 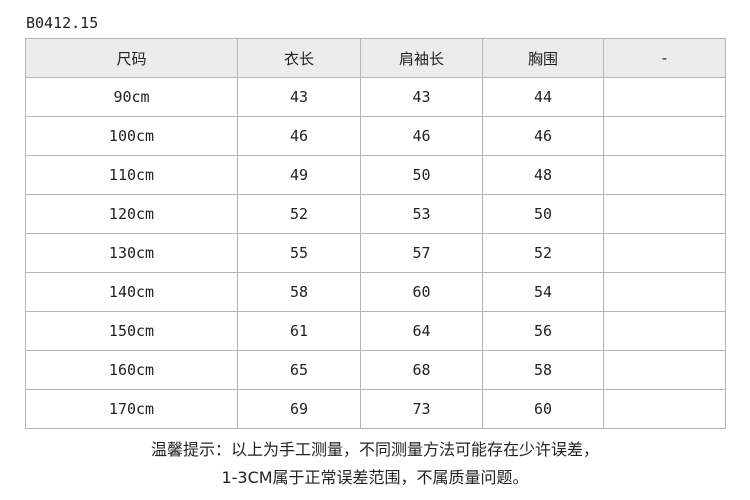 I want to click on product-code: B0412.15, so click(x=62, y=23).